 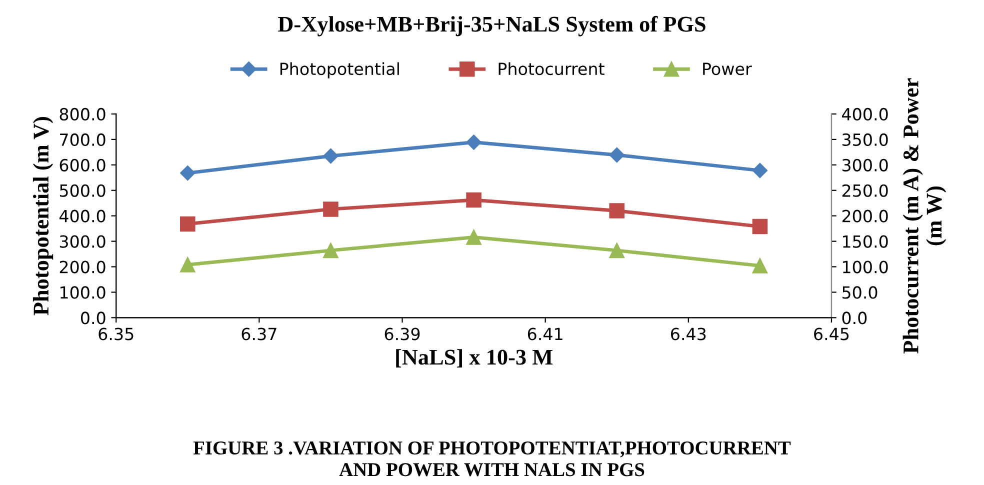 I want to click on y2-tick-label: 150.0, so click(x=865, y=241).